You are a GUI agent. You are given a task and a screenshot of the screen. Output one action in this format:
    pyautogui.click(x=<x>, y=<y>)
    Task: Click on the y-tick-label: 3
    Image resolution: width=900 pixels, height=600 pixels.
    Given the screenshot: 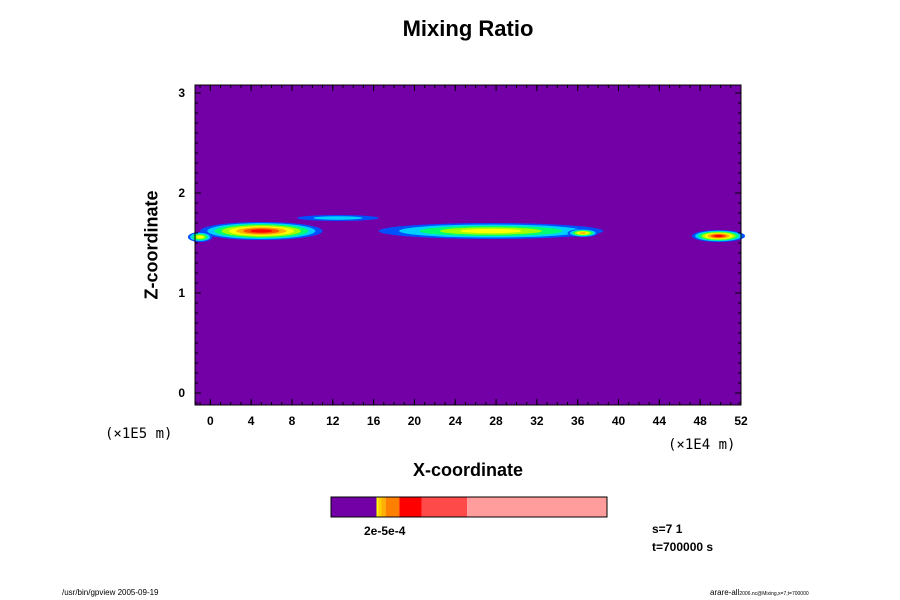 What is the action you would take?
    pyautogui.click(x=181, y=93)
    